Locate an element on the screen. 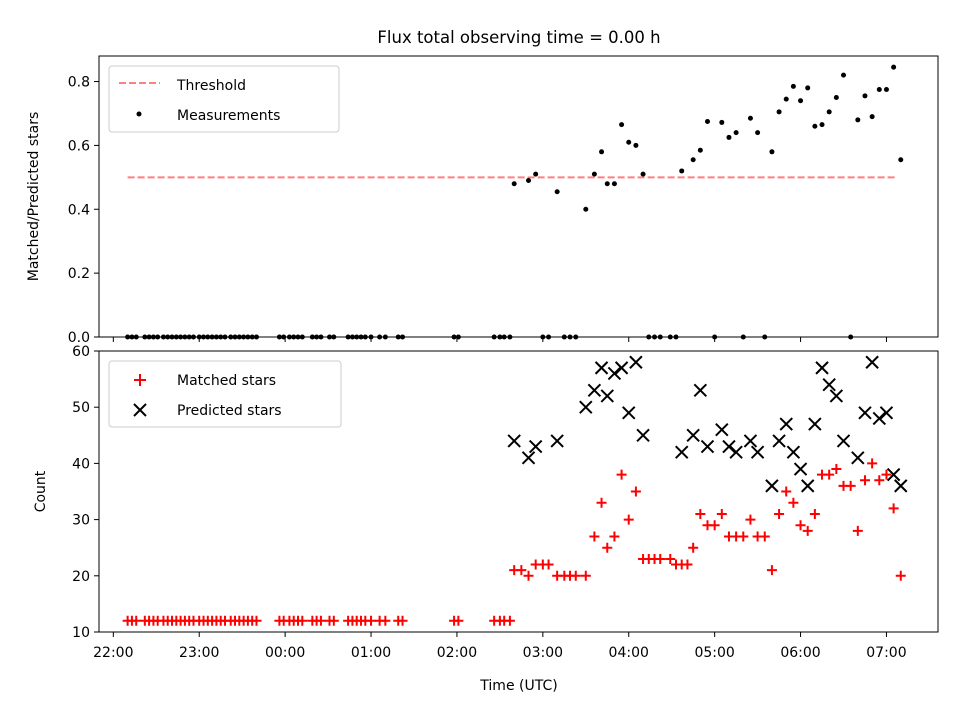 This screenshot has height=720, width=960. top-y-tick-label: 0.2 is located at coordinates (79, 274).